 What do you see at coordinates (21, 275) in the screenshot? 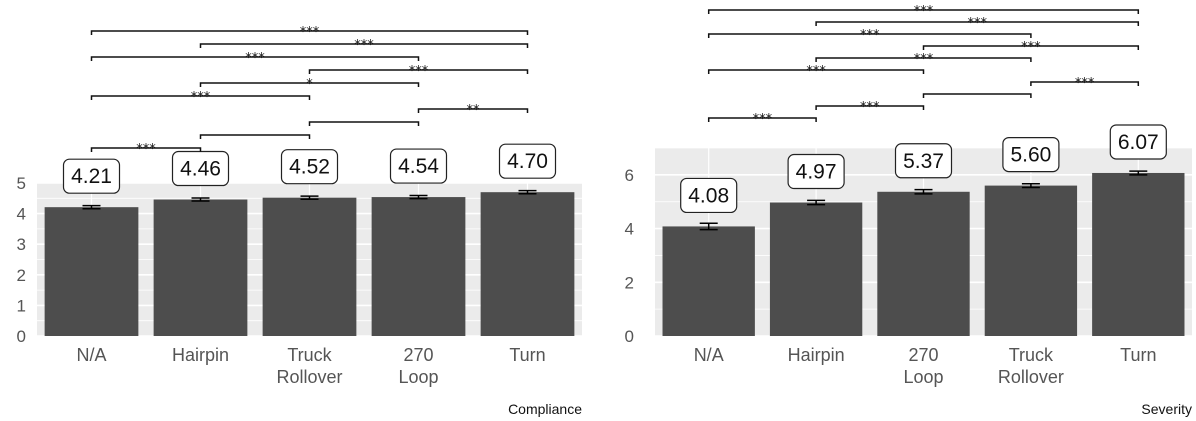
I see `y-tick-label: 2` at bounding box center [21, 275].